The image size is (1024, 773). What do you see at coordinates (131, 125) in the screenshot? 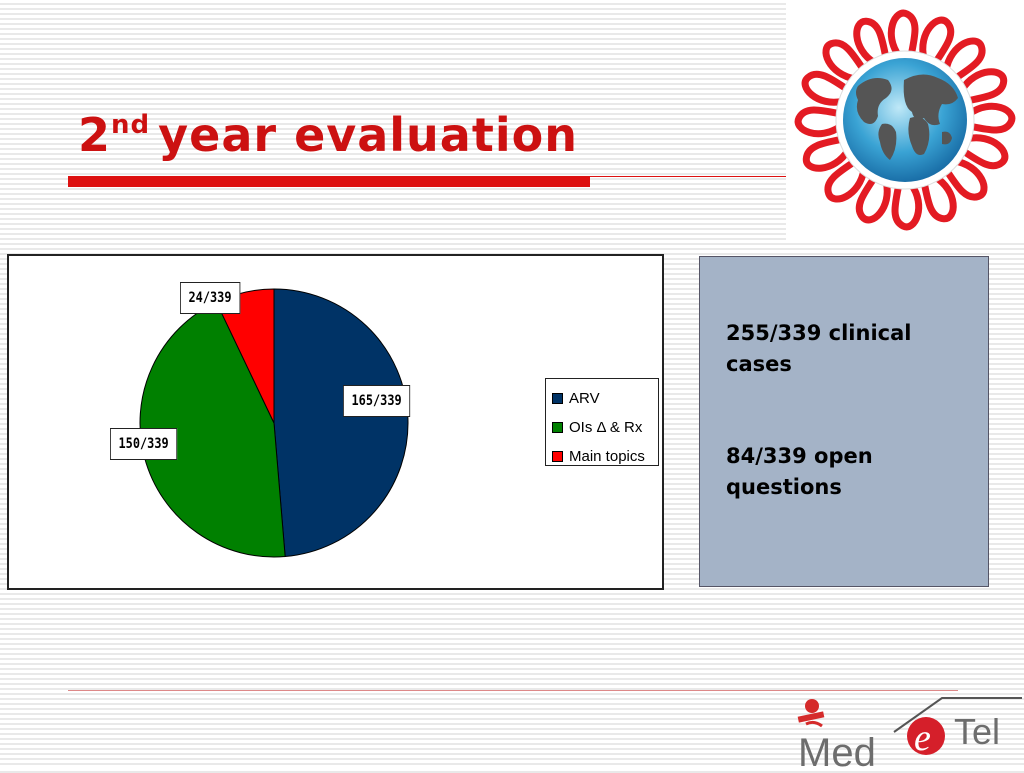
I see `title-superscript: nd` at bounding box center [131, 125].